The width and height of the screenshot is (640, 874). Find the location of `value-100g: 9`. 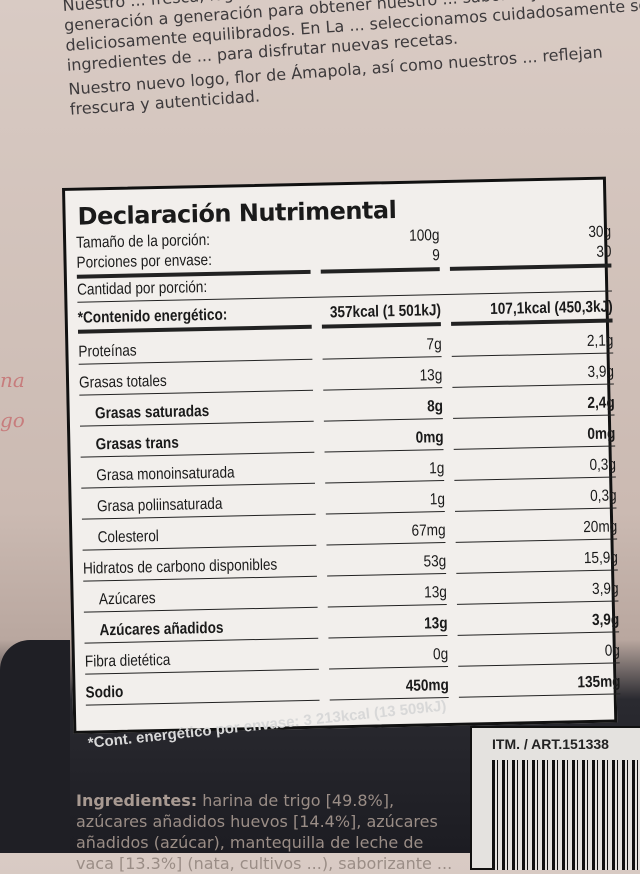

value-100g: 9 is located at coordinates (380, 260).